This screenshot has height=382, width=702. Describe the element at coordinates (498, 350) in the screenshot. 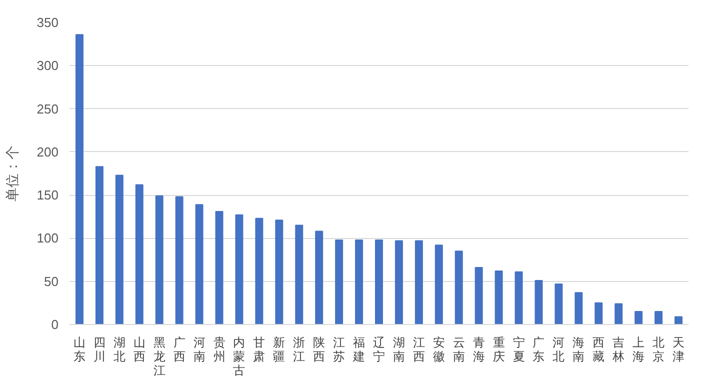

I see `x-tick-label: 重庆` at that location.